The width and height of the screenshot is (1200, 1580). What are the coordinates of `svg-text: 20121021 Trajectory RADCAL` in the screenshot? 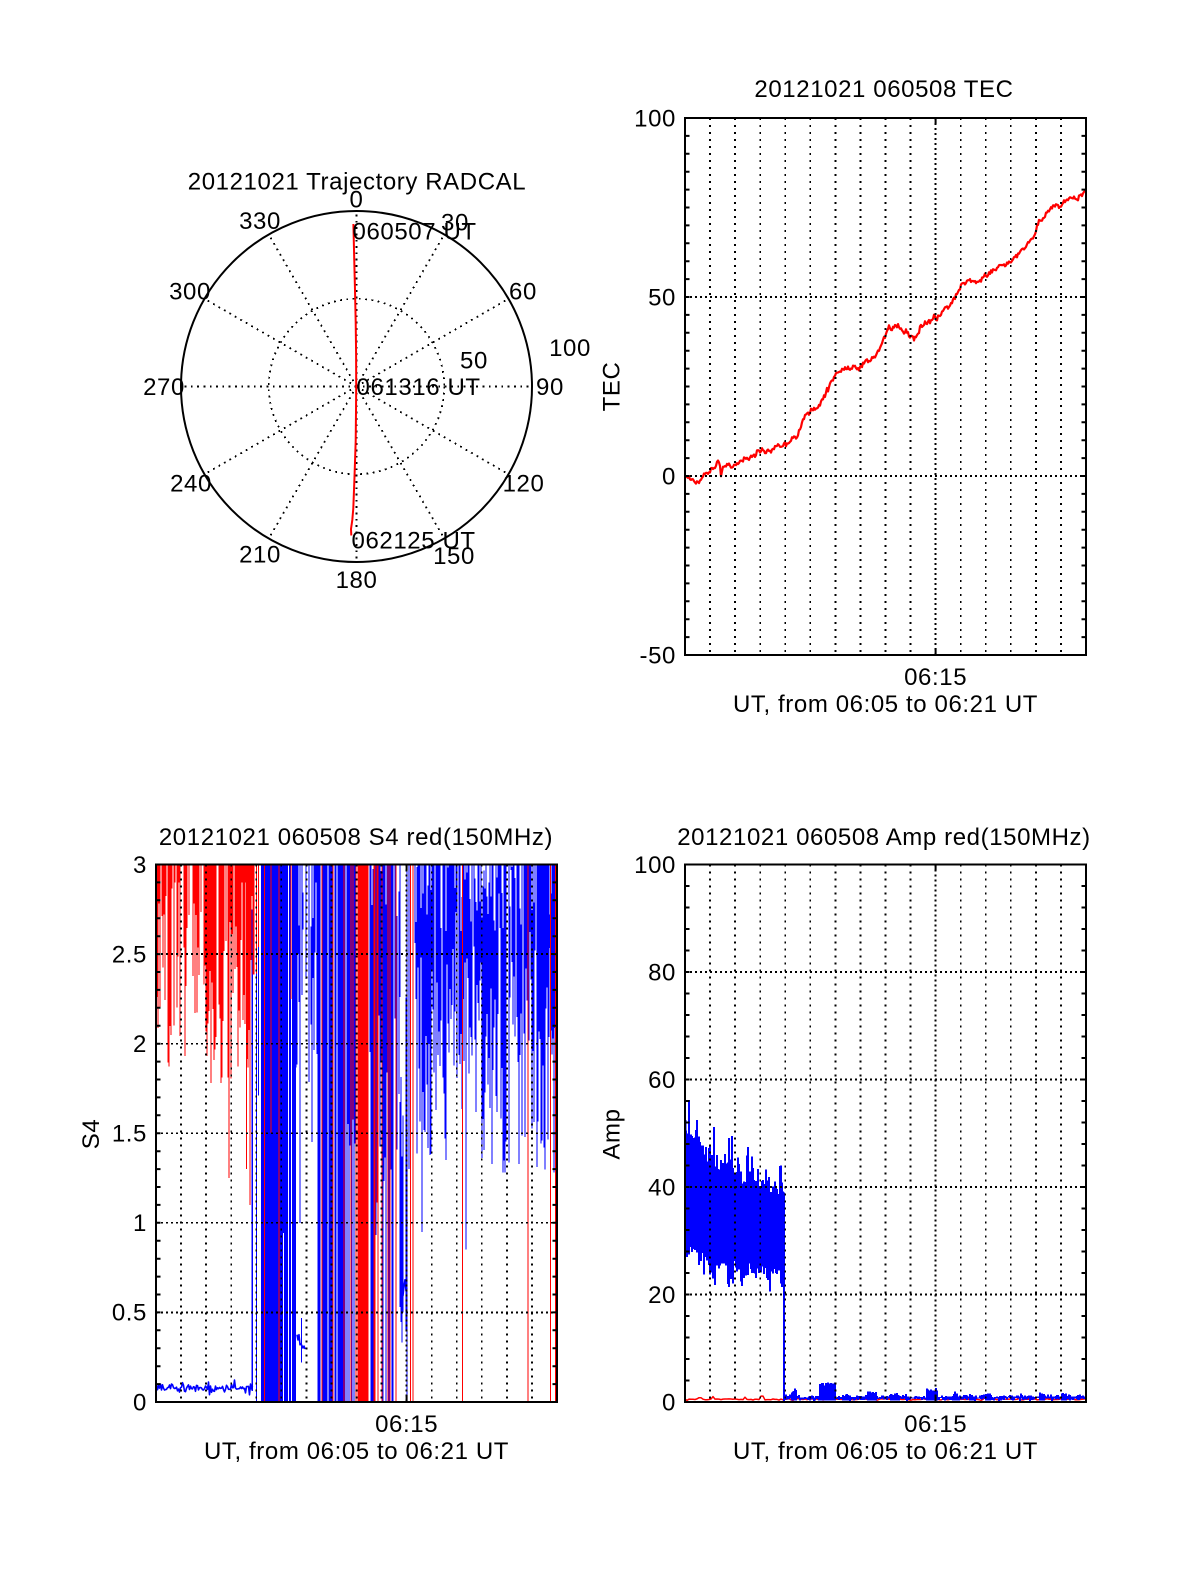 It's located at (357, 182).